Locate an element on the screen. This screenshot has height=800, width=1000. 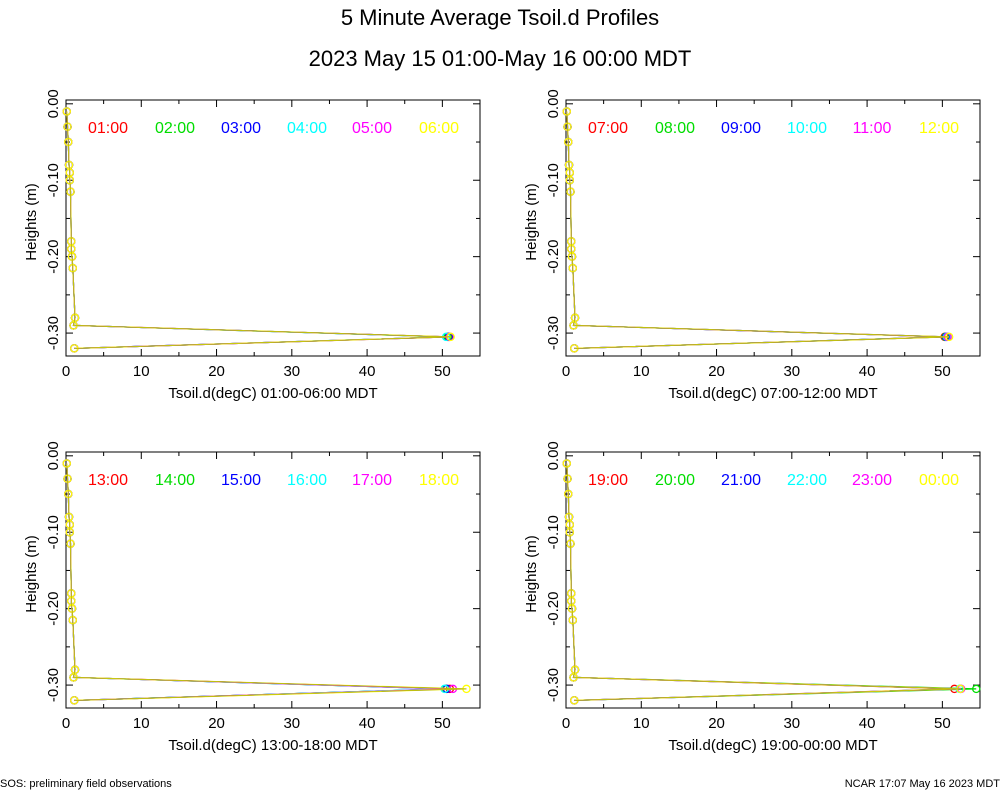
legend-entry: 23:00 is located at coordinates (872, 480).